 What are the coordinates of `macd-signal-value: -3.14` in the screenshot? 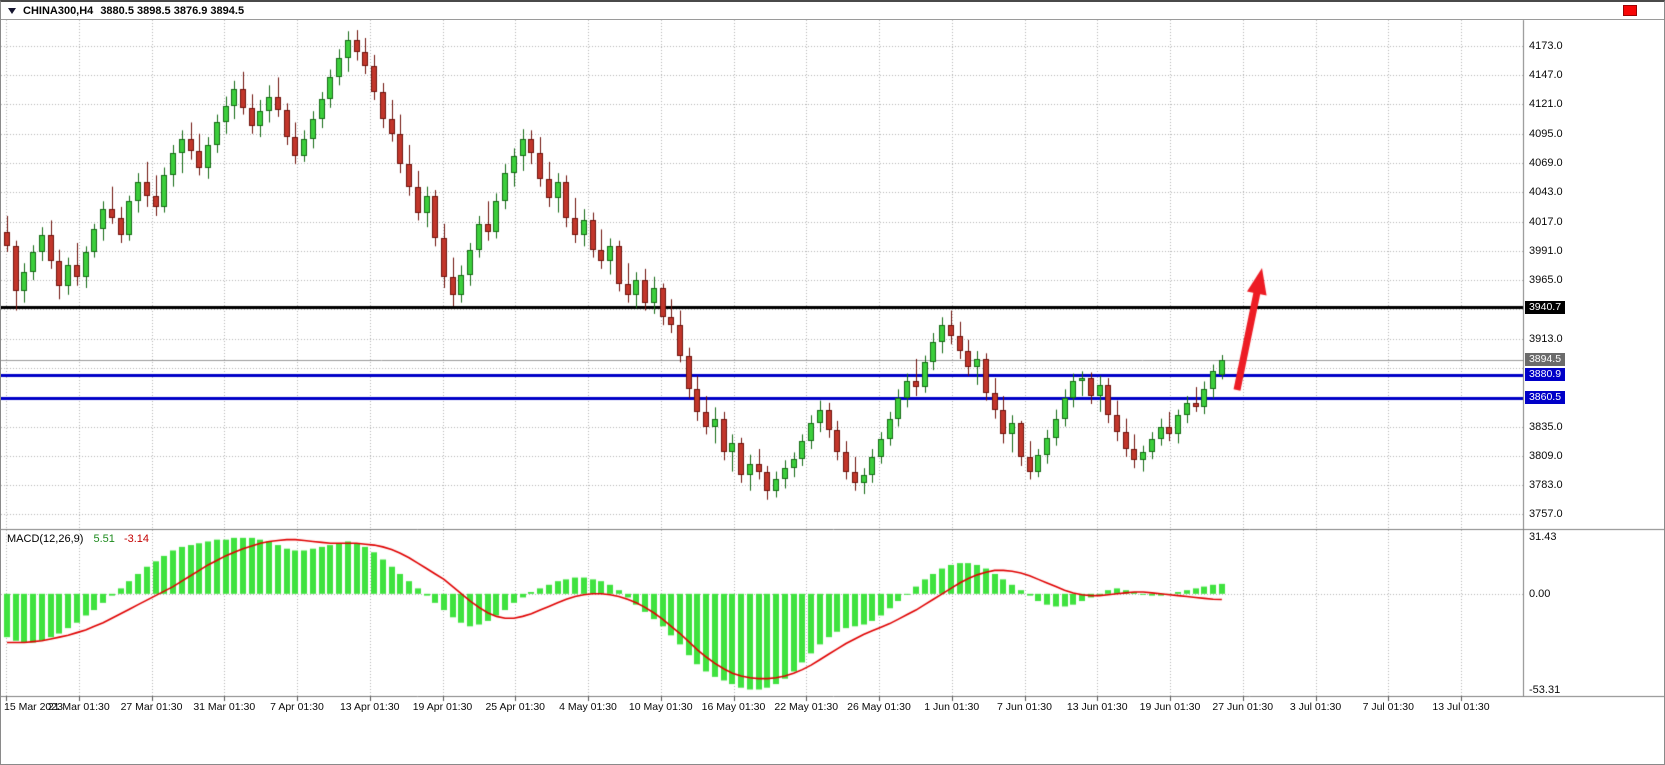 It's located at (136, 539).